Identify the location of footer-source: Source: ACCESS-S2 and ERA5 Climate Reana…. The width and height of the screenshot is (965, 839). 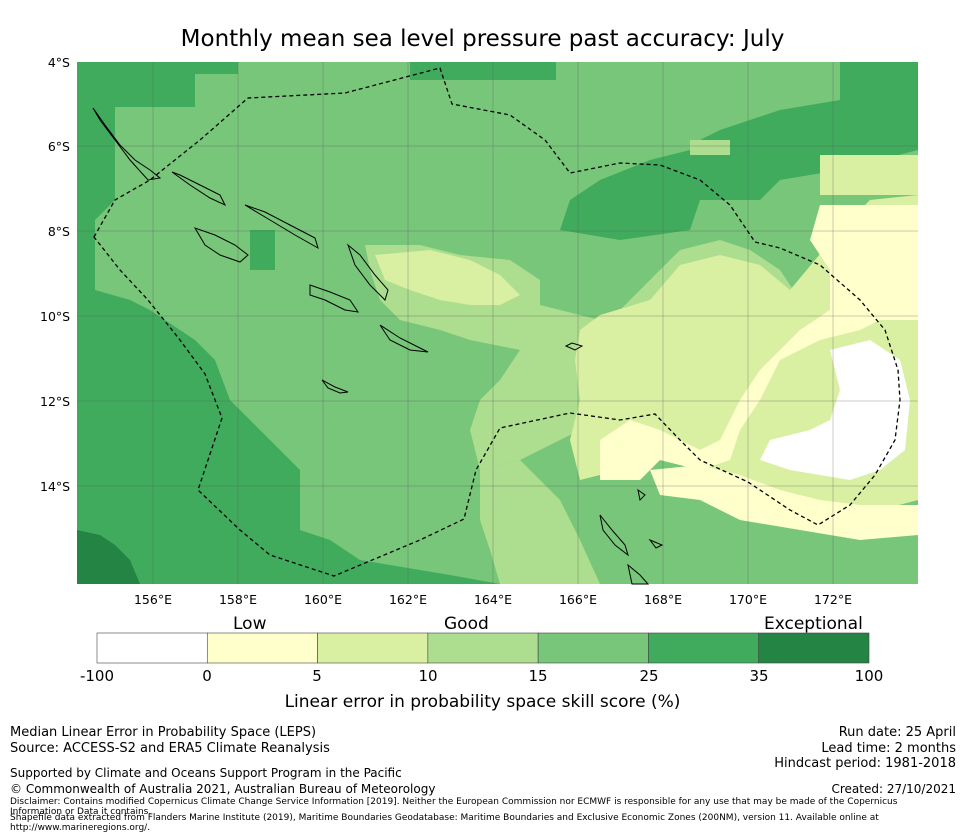
(170, 748).